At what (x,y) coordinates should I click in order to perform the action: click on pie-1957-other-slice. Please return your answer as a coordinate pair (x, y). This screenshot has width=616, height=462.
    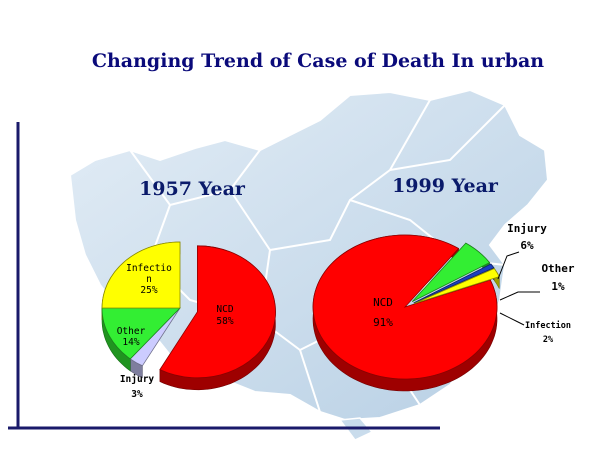
    Looking at the image, I should click on (141, 333).